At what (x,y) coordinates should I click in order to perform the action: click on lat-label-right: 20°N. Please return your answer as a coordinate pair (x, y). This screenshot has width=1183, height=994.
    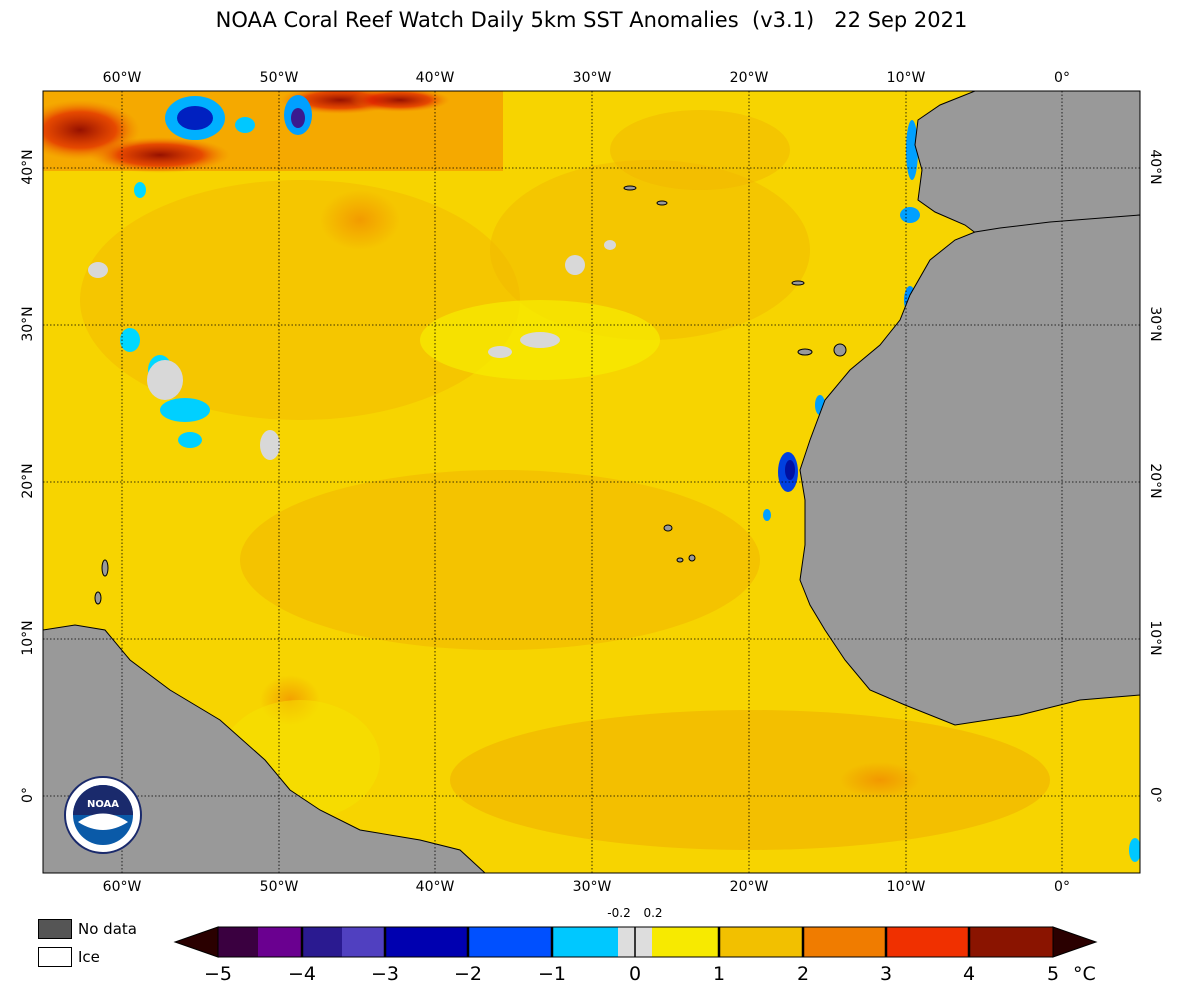
    Looking at the image, I should click on (1155, 481).